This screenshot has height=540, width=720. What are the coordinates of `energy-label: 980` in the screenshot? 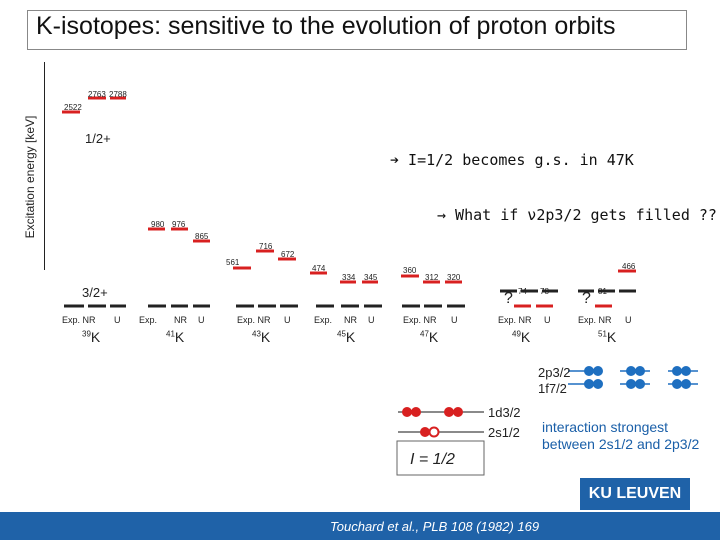 It's located at (158, 224).